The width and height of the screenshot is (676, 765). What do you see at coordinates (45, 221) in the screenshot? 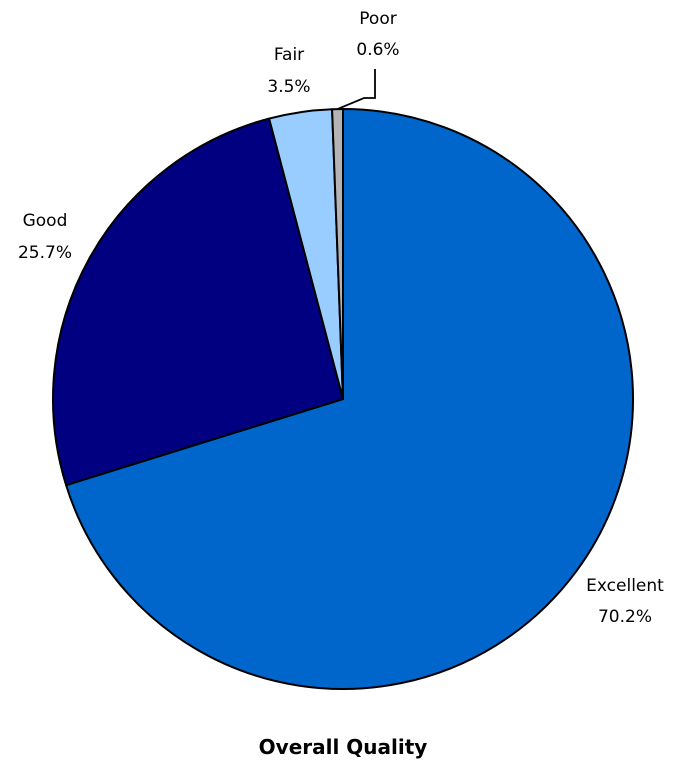
I see `slice-label-good: Good` at bounding box center [45, 221].